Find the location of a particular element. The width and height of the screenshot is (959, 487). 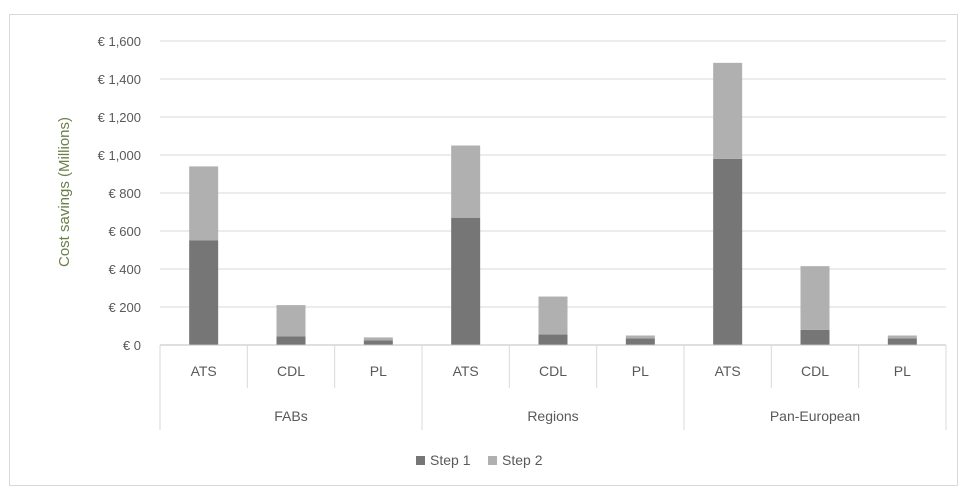

legend-label: Step 1 is located at coordinates (450, 460).